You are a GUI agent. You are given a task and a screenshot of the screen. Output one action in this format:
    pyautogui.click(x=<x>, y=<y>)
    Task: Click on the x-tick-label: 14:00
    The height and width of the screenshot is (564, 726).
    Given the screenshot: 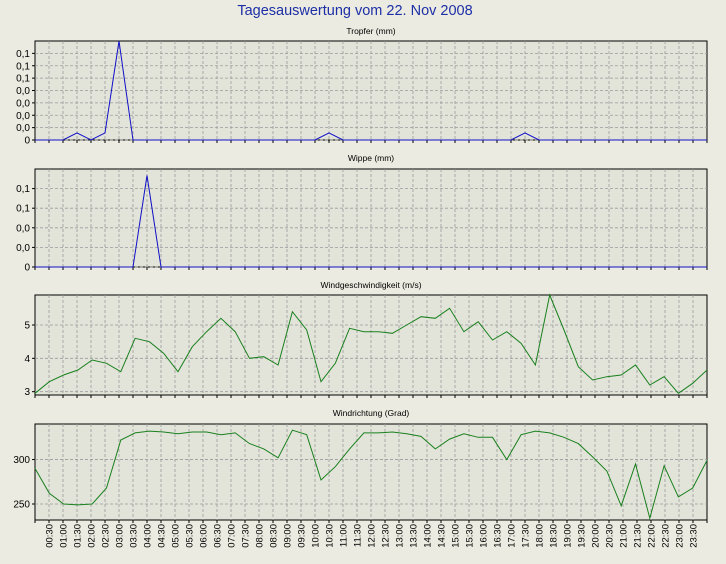 What is the action you would take?
    pyautogui.click(x=428, y=536)
    